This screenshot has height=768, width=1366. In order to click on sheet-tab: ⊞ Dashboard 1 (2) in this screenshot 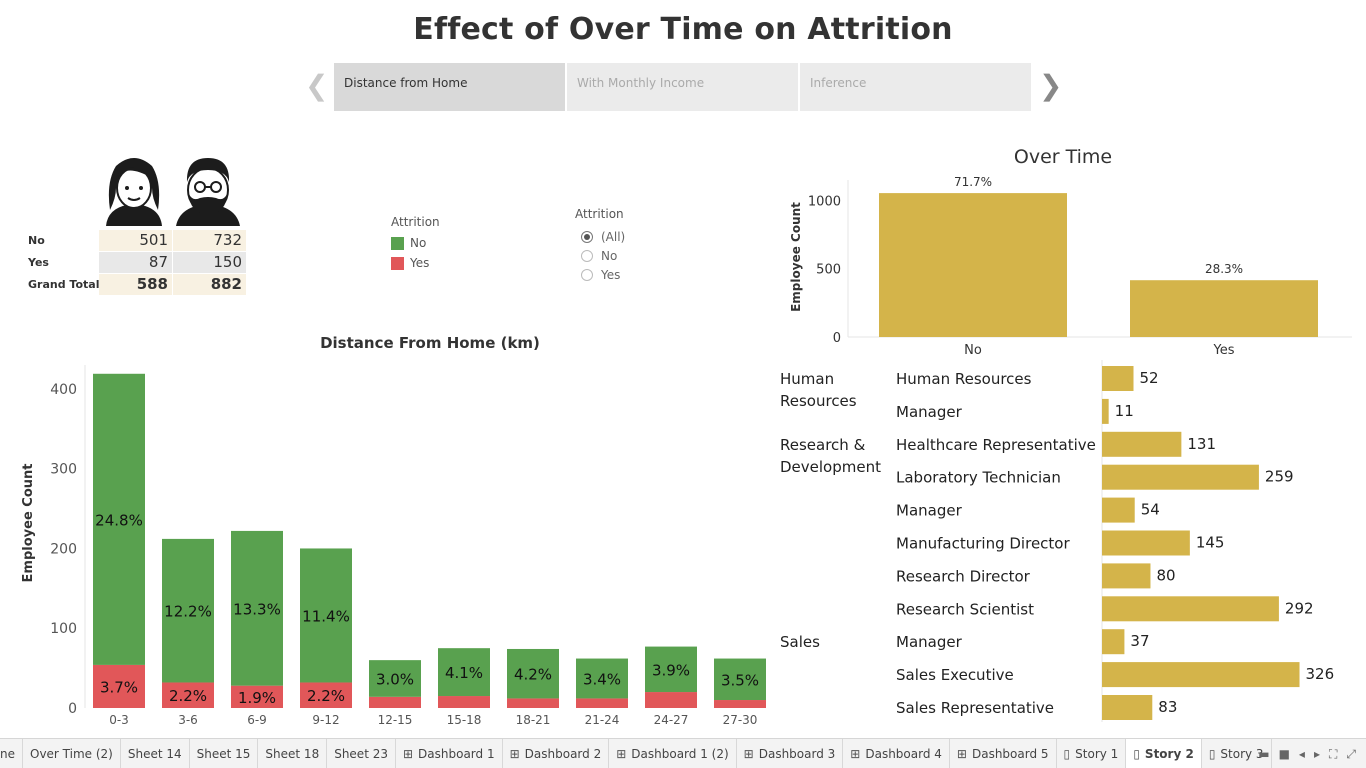, I will do `click(673, 753)`.